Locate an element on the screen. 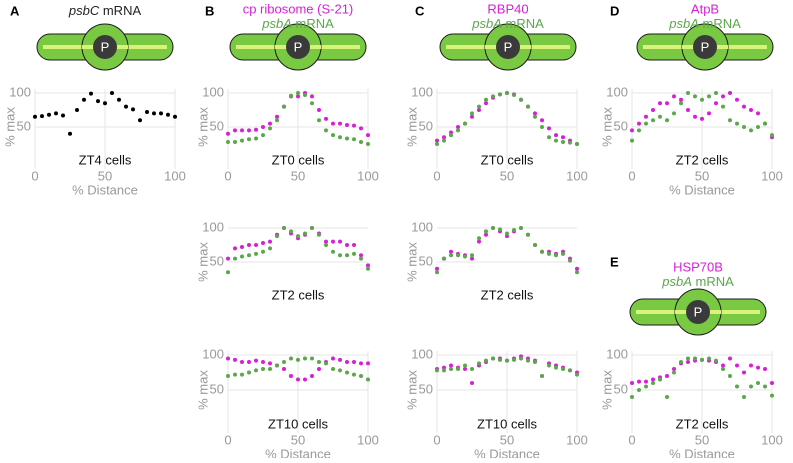 The width and height of the screenshot is (793, 463). panel-subtitle: ZT4 cells is located at coordinates (105, 159).